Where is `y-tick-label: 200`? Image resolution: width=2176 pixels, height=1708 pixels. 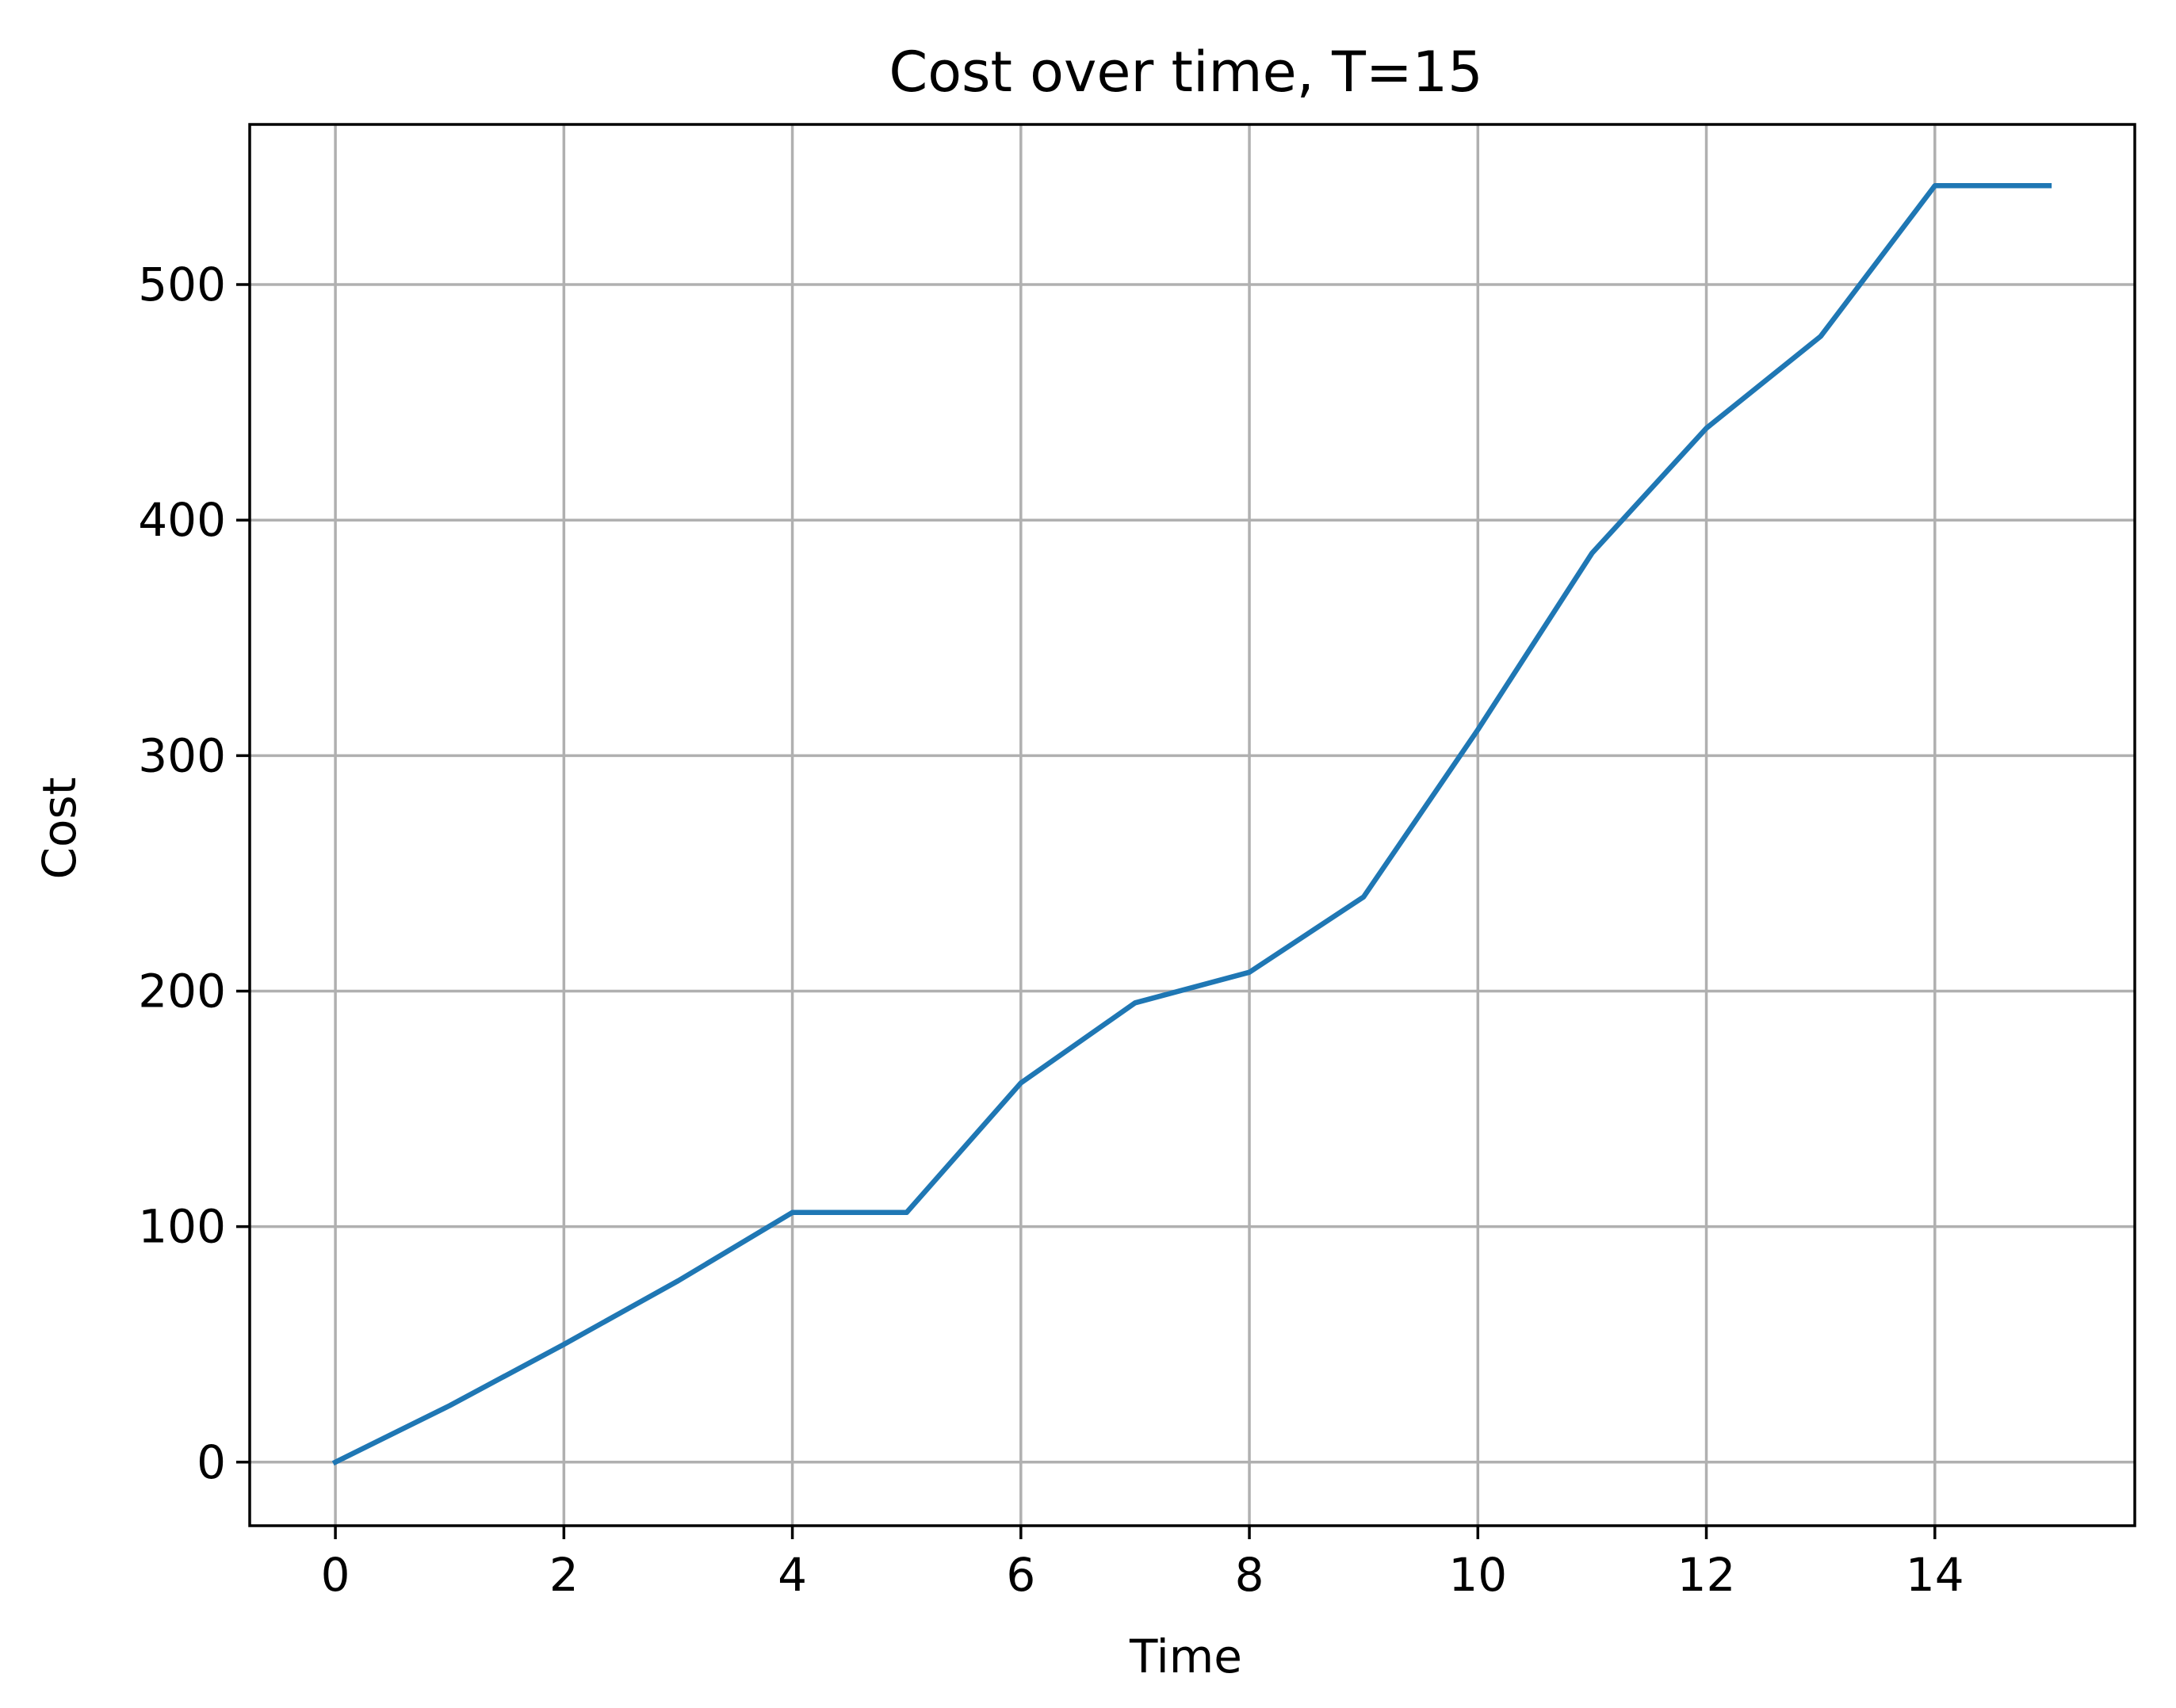 y-tick-label: 200 is located at coordinates (182, 991).